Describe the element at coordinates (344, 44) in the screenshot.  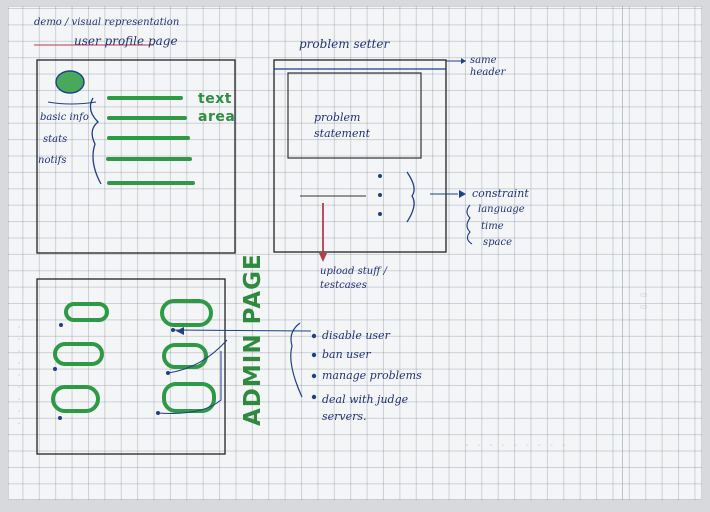
I see `problem-setter-title: problem setter` at that location.